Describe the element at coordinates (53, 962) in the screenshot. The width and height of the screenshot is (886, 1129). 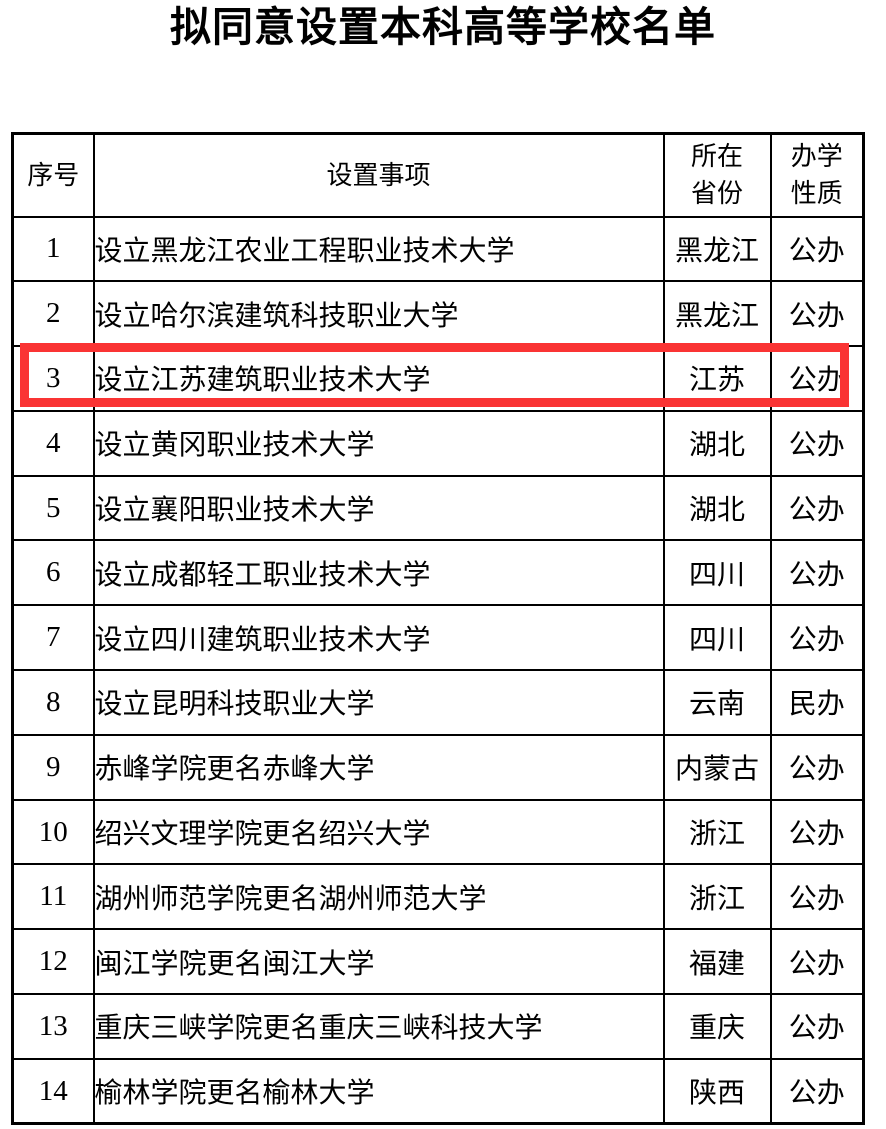
I see `row-number: 12` at that location.